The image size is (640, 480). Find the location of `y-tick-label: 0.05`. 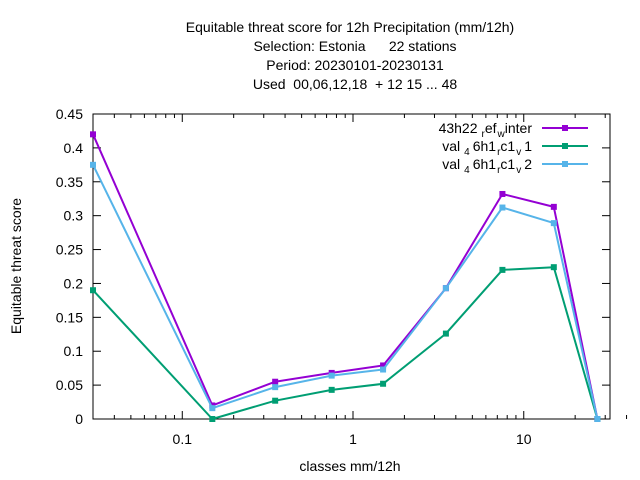

y-tick-label: 0.05 is located at coordinates (69, 385).